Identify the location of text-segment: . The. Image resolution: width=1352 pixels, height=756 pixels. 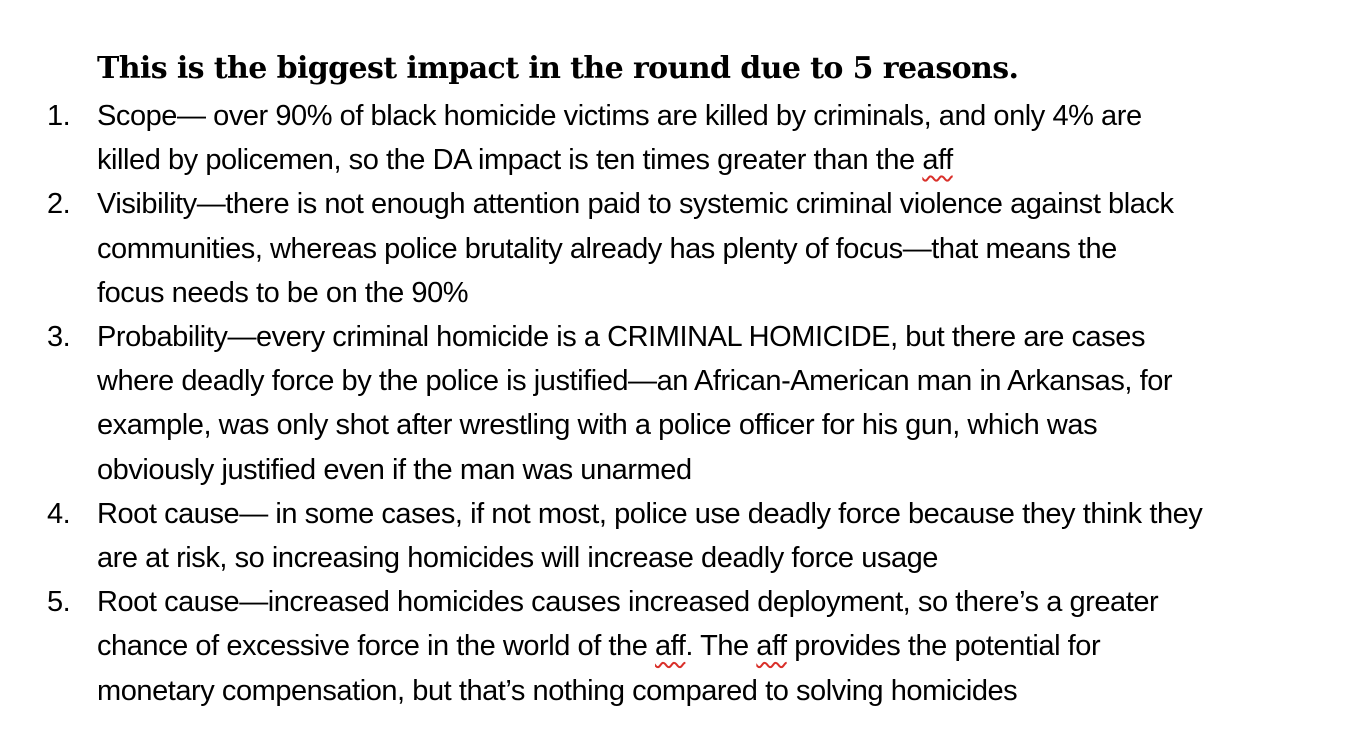
(721, 646).